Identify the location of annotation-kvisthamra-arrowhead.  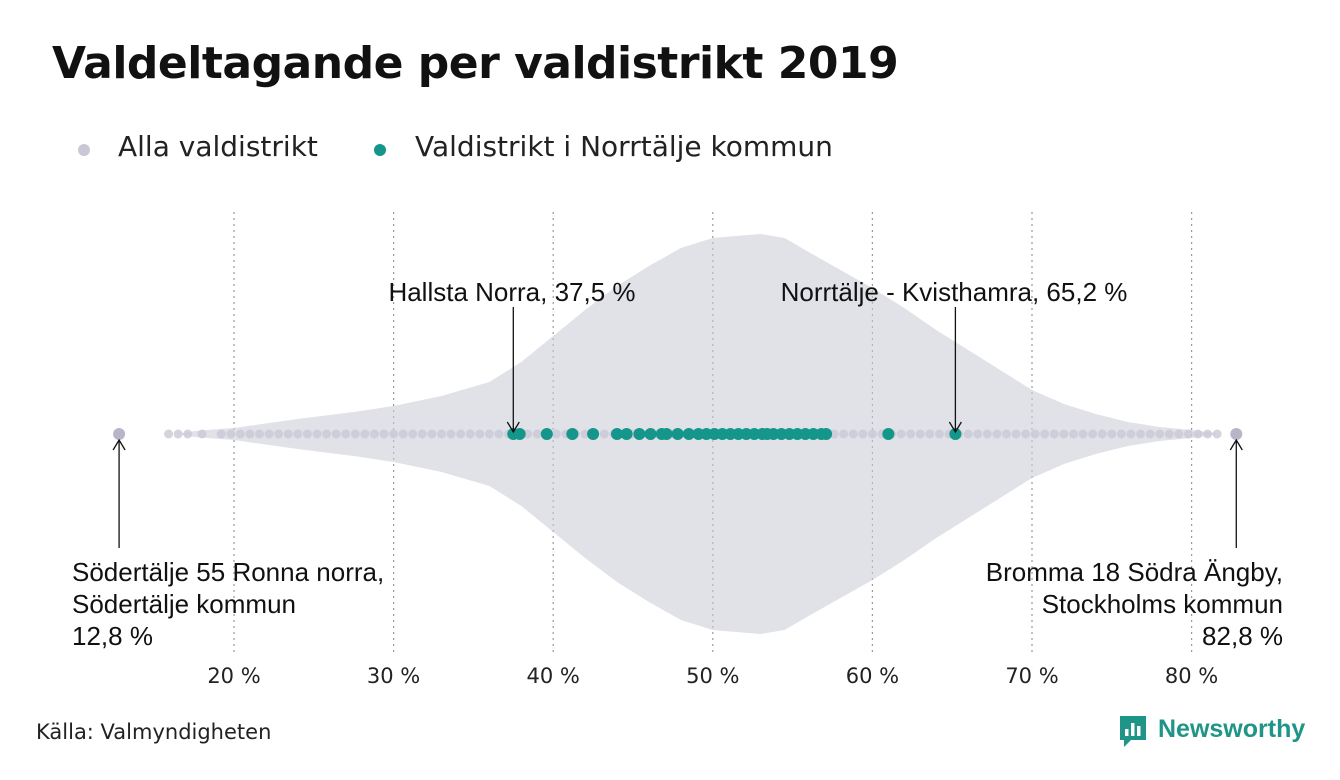
(955, 427).